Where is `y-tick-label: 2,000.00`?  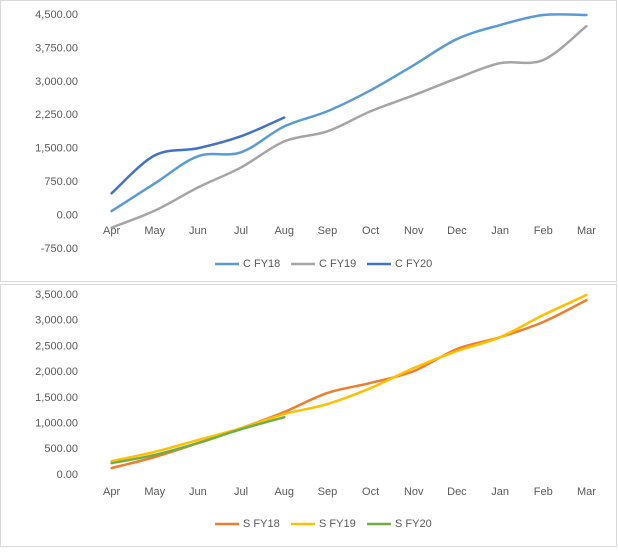 y-tick-label: 2,000.00 is located at coordinates (56, 372).